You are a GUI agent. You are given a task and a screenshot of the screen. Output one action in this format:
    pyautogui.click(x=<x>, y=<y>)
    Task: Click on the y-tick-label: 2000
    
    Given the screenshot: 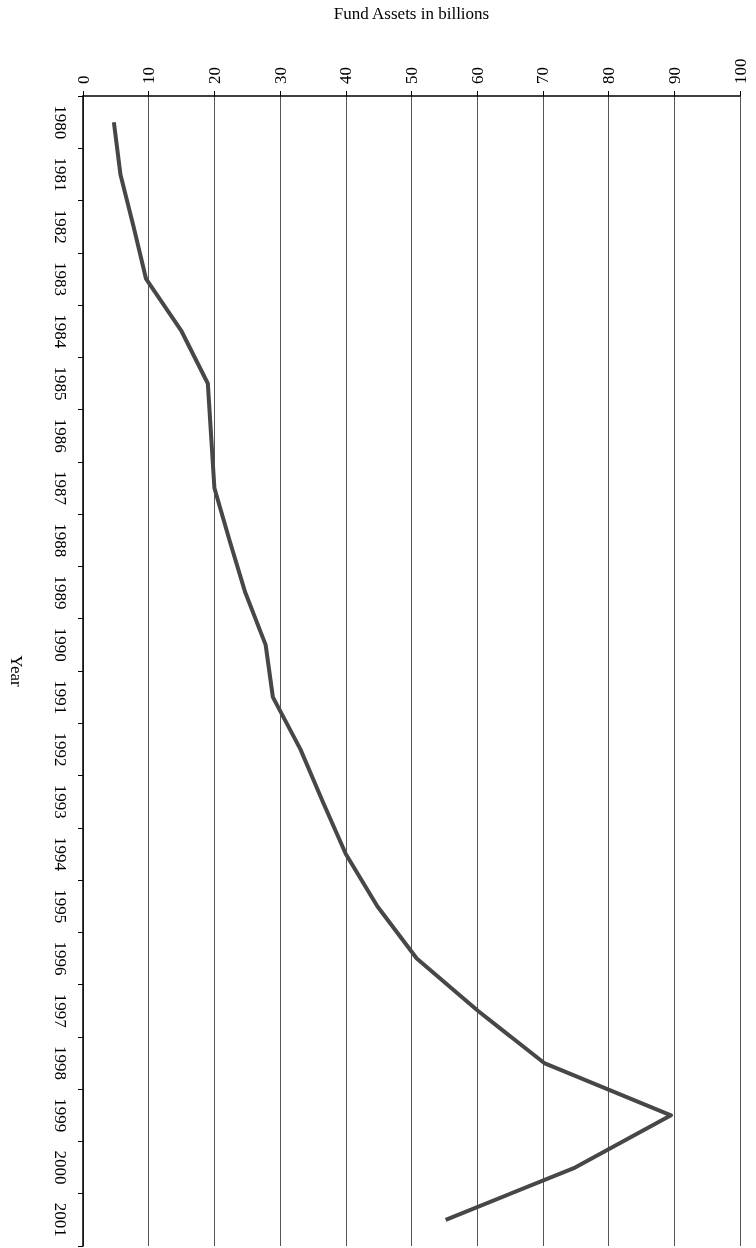 What is the action you would take?
    pyautogui.click(x=60, y=1167)
    